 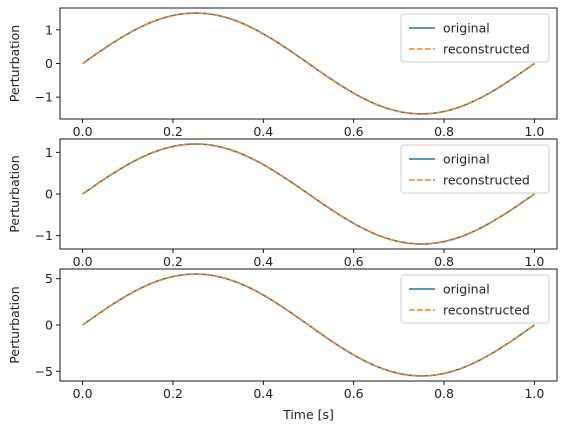 I want to click on y-tick-label: 5, so click(x=49, y=278).